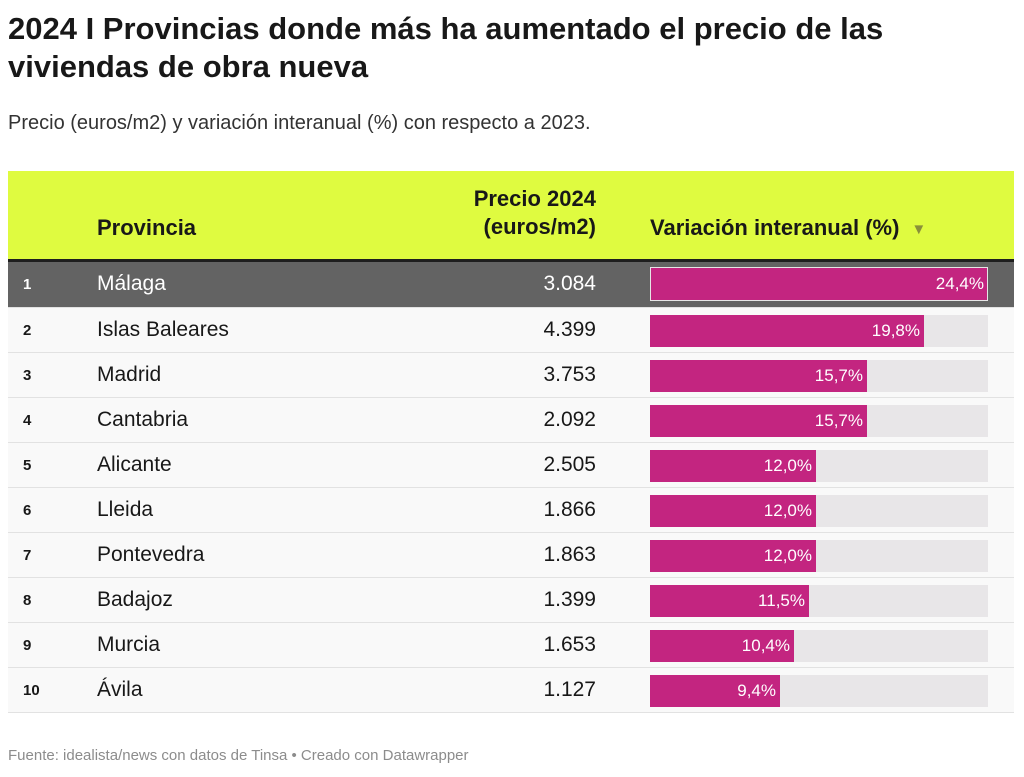 The image size is (1024, 777). I want to click on table-row: 9 Murcia 1.653 10,4%, so click(511, 645).